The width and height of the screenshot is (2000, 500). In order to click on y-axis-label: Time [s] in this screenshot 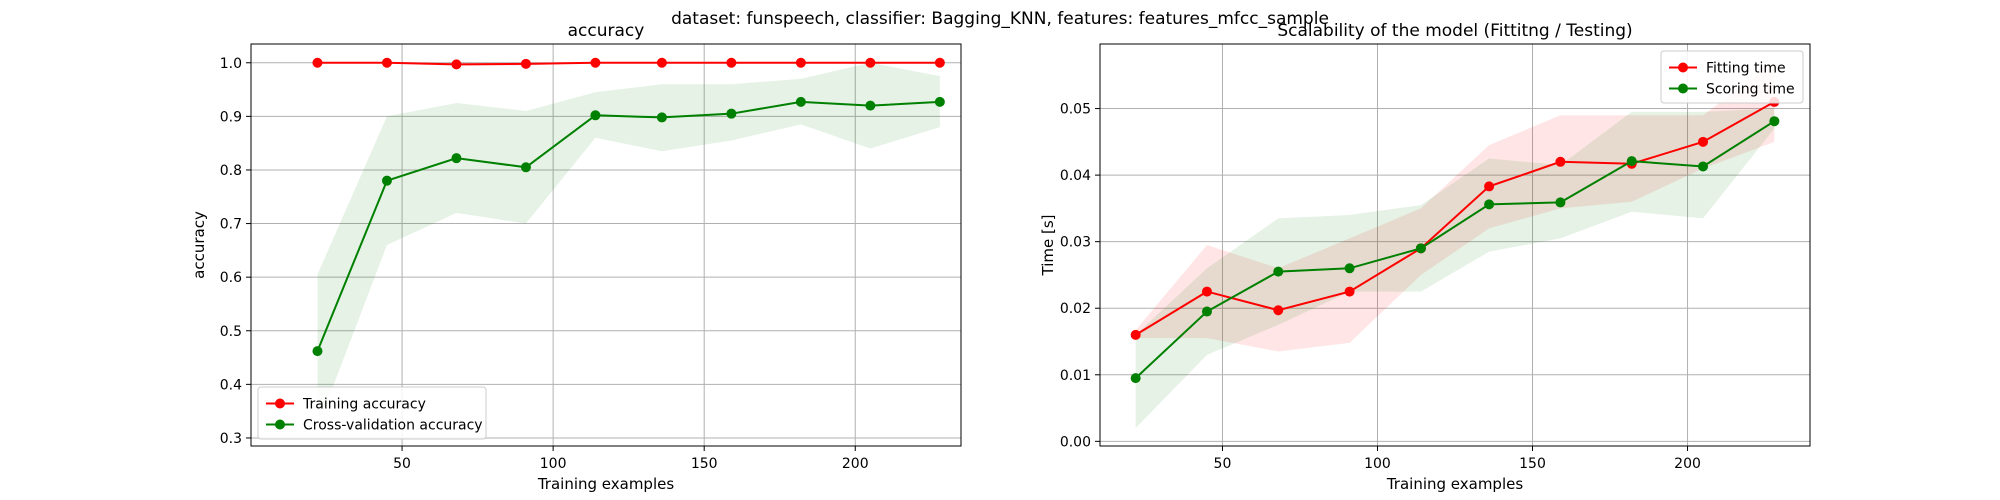, I will do `click(1048, 246)`.